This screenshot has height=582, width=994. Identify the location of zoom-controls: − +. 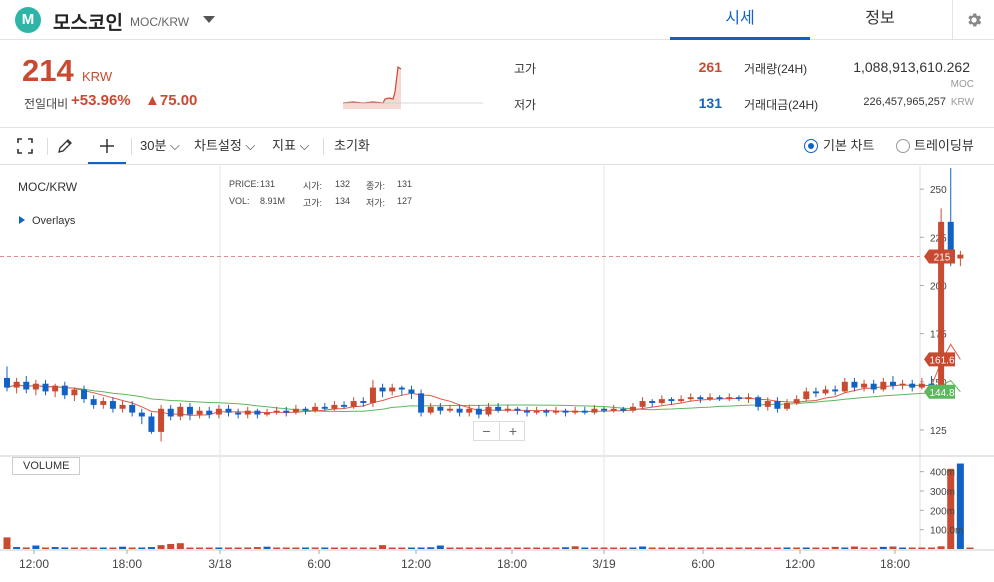
(499, 431).